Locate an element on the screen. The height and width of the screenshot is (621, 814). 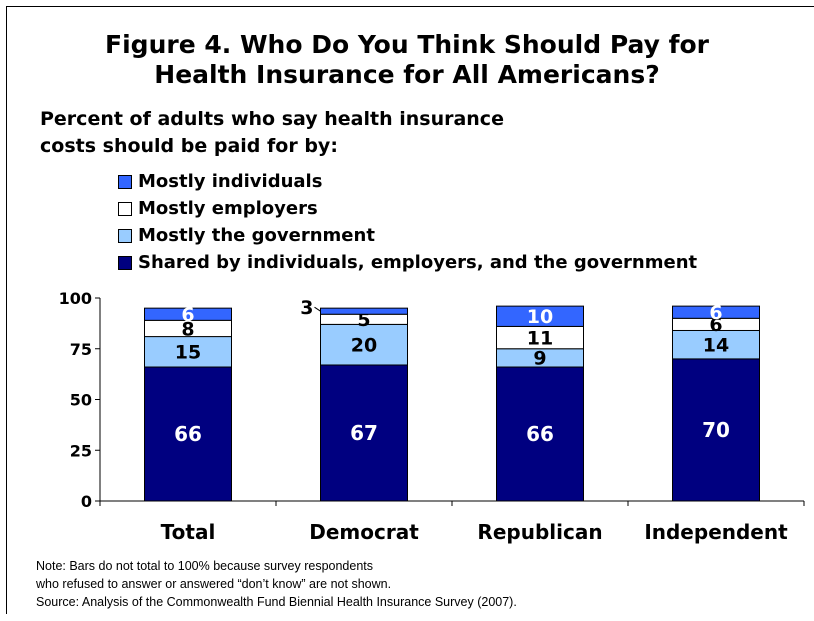
legend-label-employers: Mostly employers is located at coordinates (228, 208).